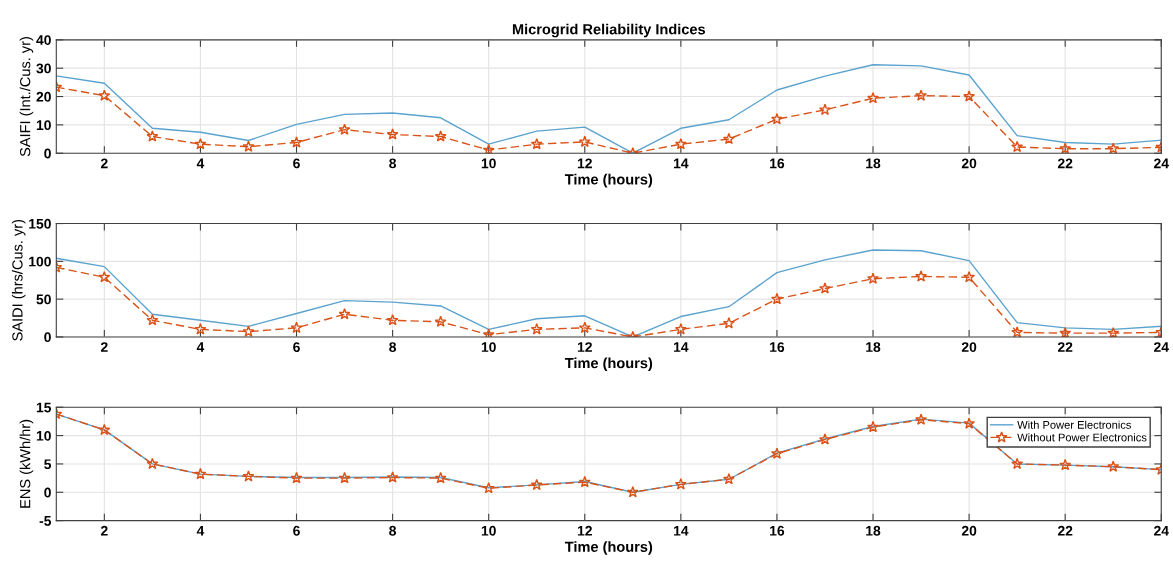  I want to click on y-tick-label: -5, so click(45, 521).